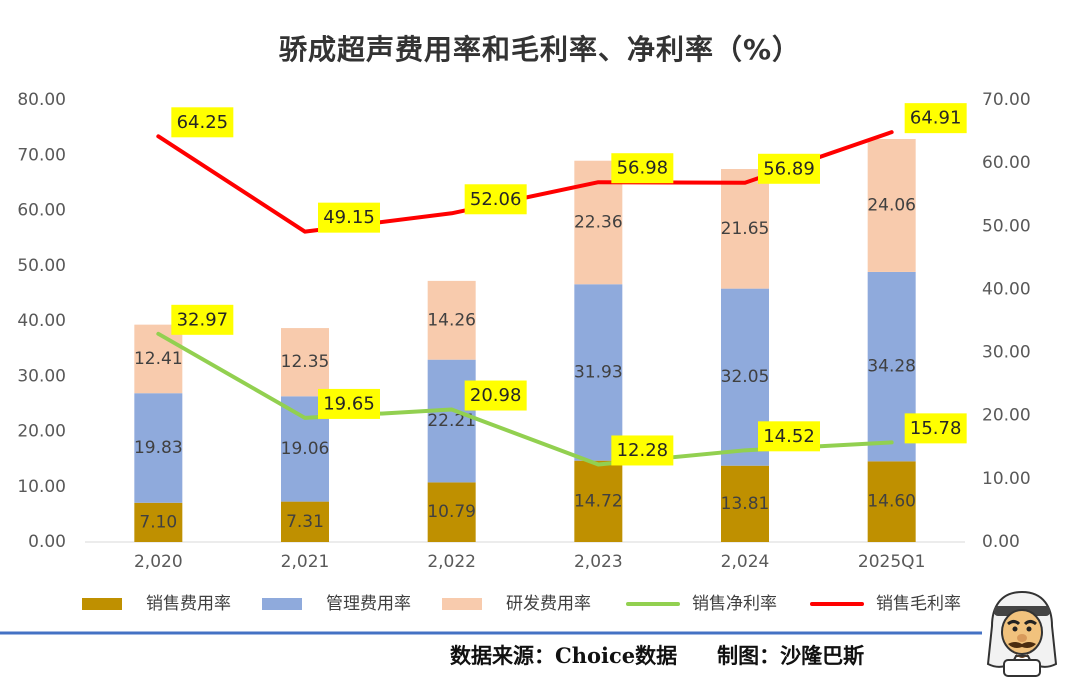  What do you see at coordinates (451, 562) in the screenshot?
I see `x-axis-tick-label: 2,022` at bounding box center [451, 562].